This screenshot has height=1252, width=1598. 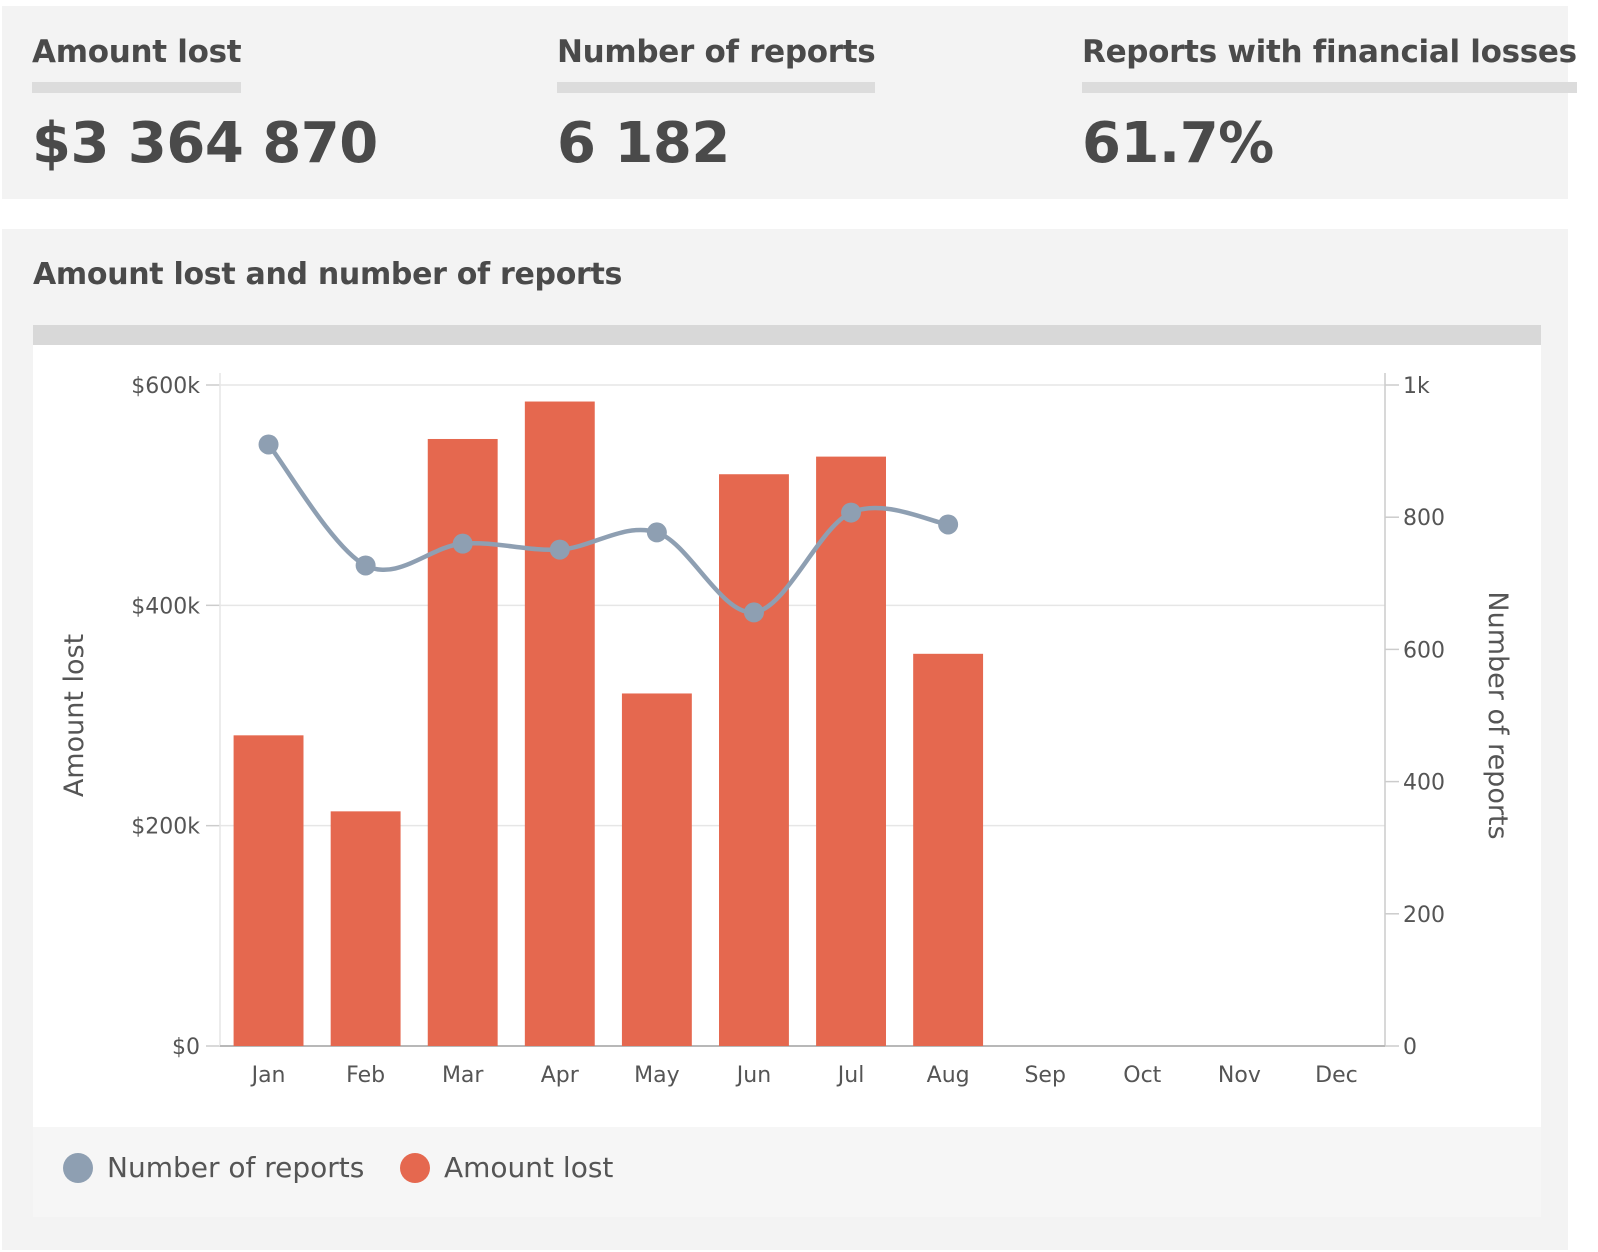 What do you see at coordinates (753, 1075) in the screenshot?
I see `x-tick-label: Jun` at bounding box center [753, 1075].